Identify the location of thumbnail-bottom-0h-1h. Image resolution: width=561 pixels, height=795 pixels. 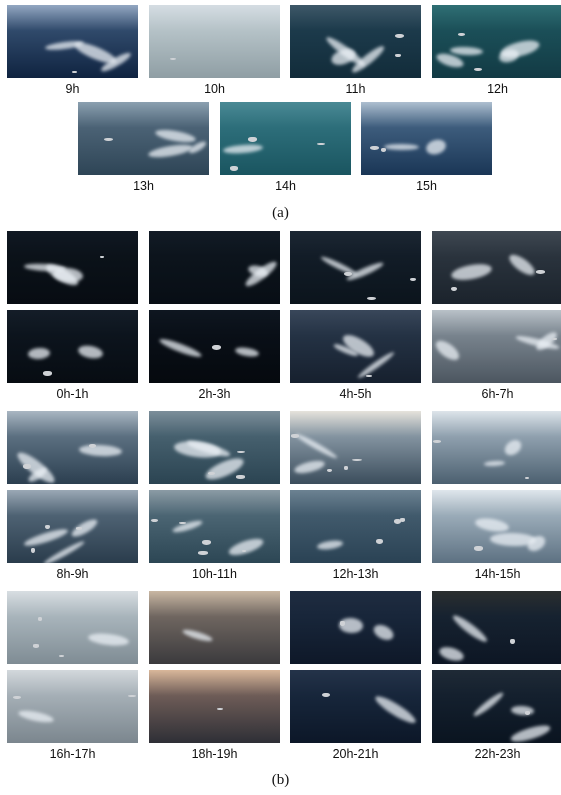
(72, 346).